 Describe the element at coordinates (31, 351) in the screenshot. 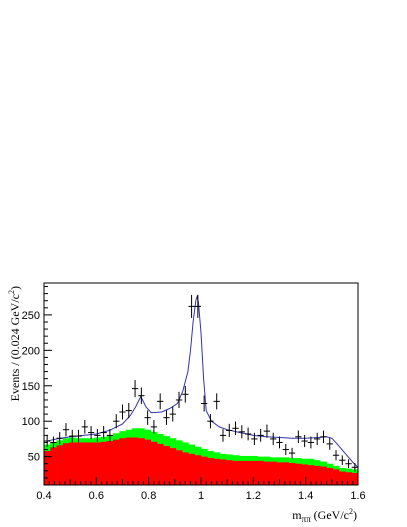

I see `y-tick-label: 200` at that location.